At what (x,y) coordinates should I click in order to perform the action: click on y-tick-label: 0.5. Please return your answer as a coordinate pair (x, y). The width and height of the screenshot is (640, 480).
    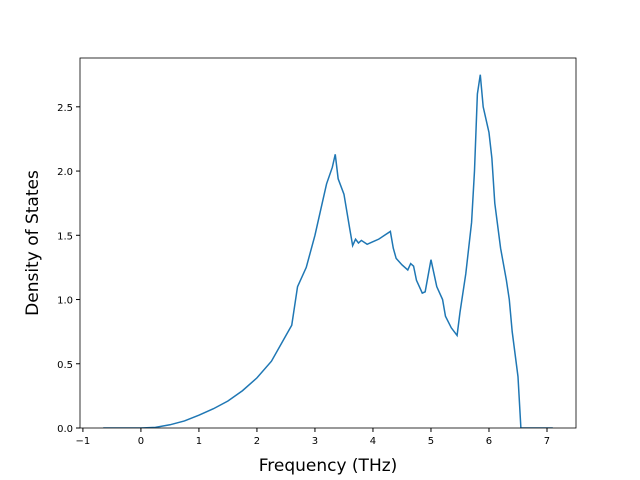
    Looking at the image, I should click on (65, 365).